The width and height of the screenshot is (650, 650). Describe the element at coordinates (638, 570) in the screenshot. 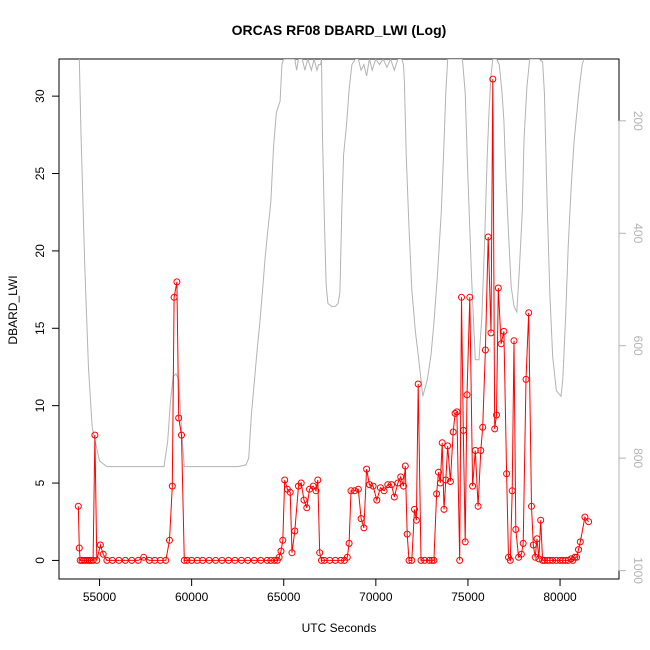

I see `y2-tick-label: 1000` at that location.